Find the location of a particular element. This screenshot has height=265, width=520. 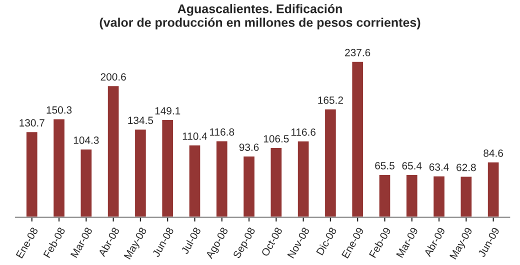

data-label: 62.8 is located at coordinates (466, 168).